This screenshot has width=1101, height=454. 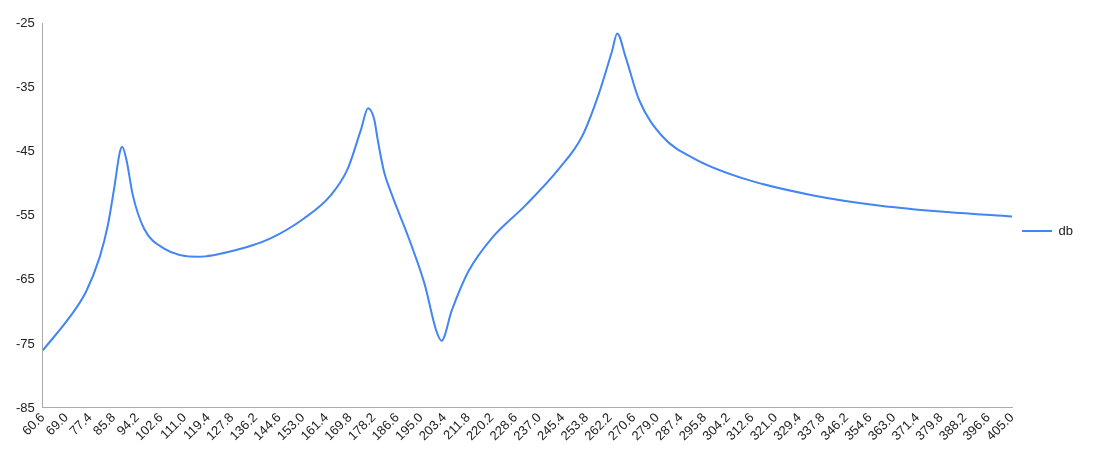 What do you see at coordinates (25, 407) in the screenshot?
I see `y-tick-label: -85` at bounding box center [25, 407].